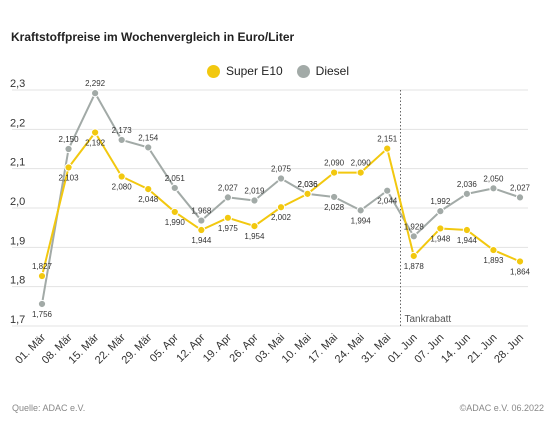 This screenshot has width=556, height=440. What do you see at coordinates (428, 319) in the screenshot?
I see `annotation-label: Tankrabatt` at bounding box center [428, 319].